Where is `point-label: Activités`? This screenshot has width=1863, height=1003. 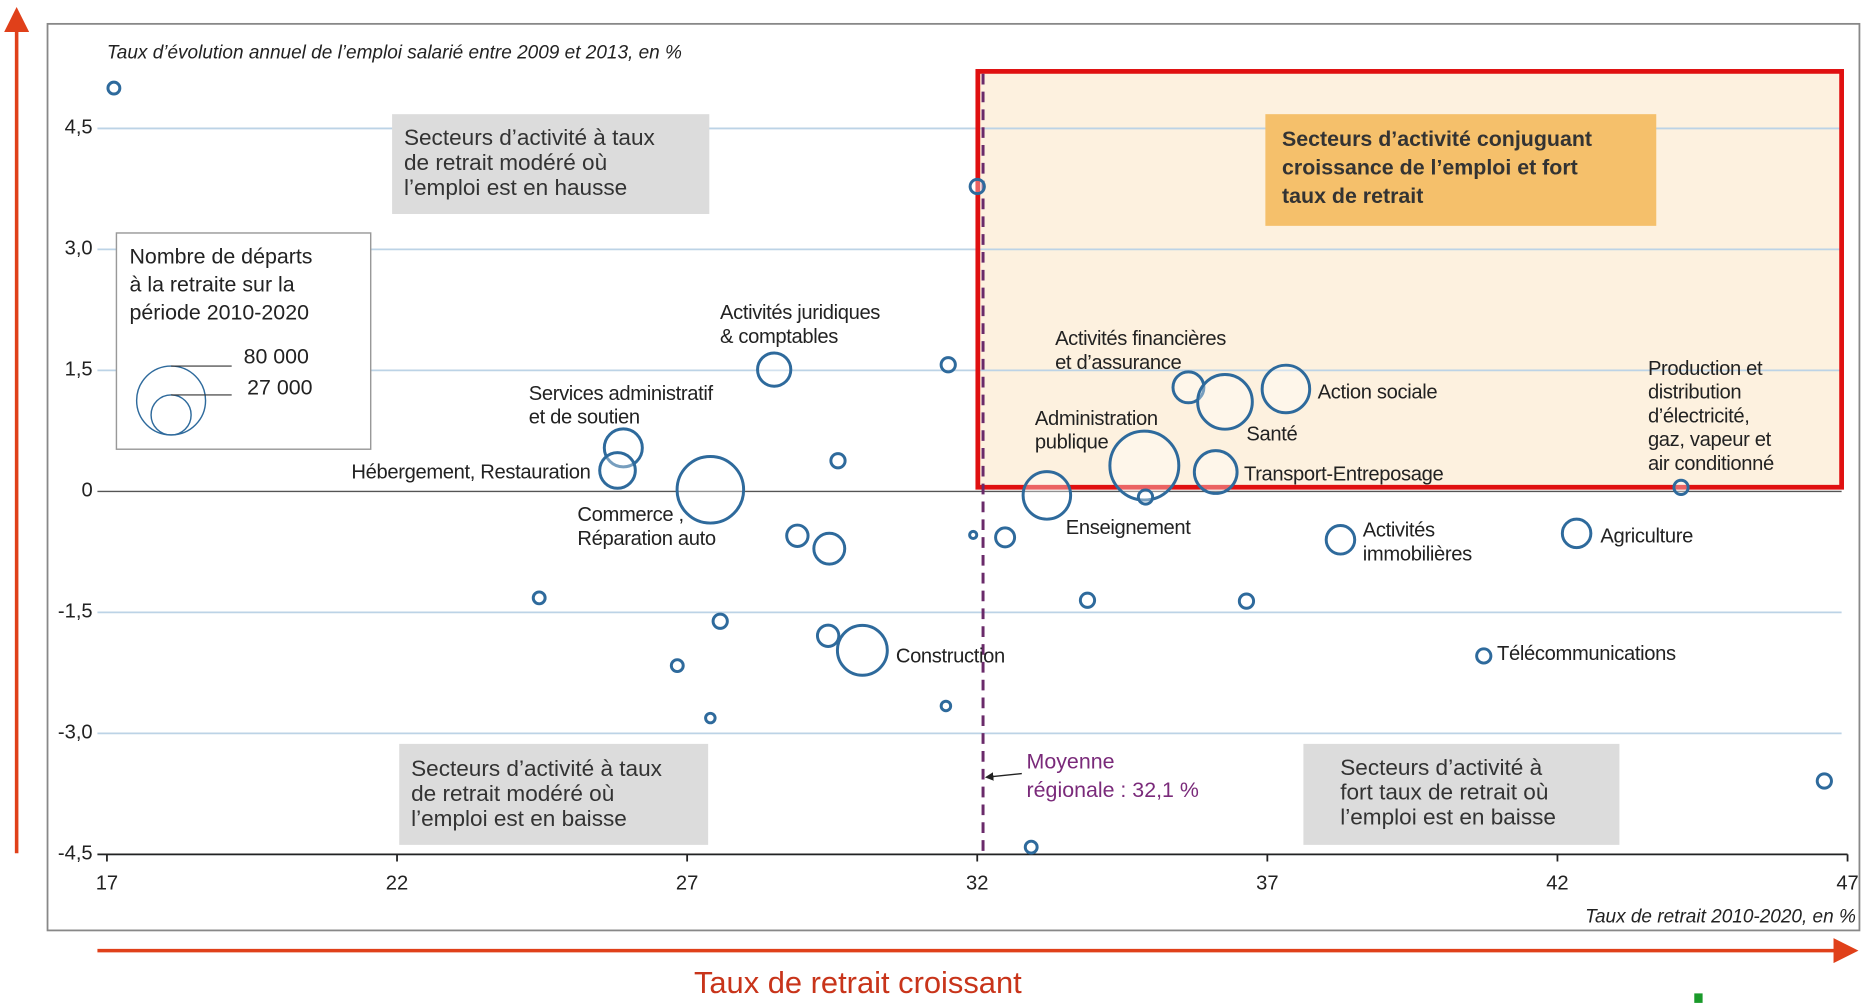 point-label: Activités is located at coordinates (1399, 531).